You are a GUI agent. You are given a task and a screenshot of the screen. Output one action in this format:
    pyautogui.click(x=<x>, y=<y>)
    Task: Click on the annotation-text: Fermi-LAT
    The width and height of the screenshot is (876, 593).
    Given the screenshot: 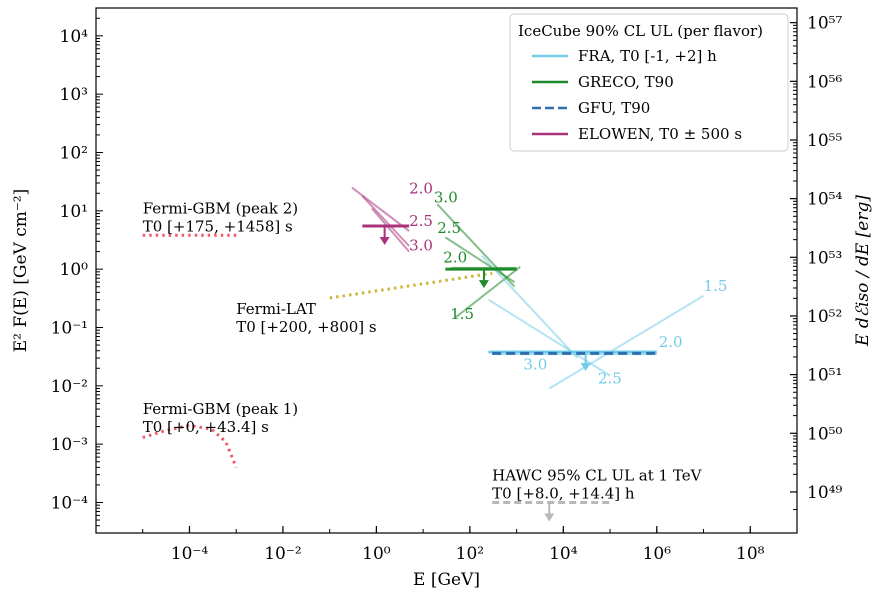 What is the action you would take?
    pyautogui.click(x=276, y=309)
    